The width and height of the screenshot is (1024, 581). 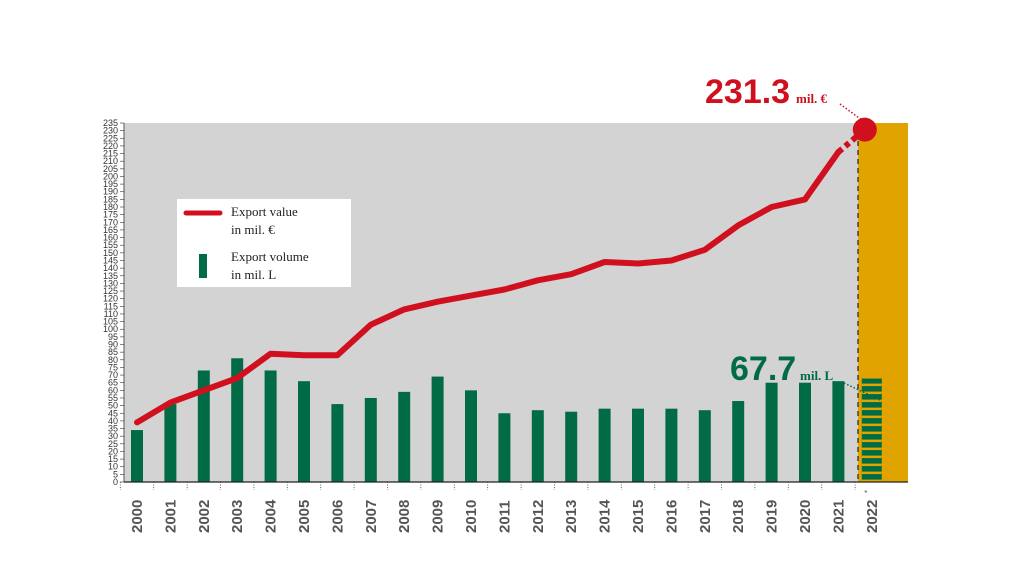 I want to click on point-2022-value, so click(x=864, y=129).